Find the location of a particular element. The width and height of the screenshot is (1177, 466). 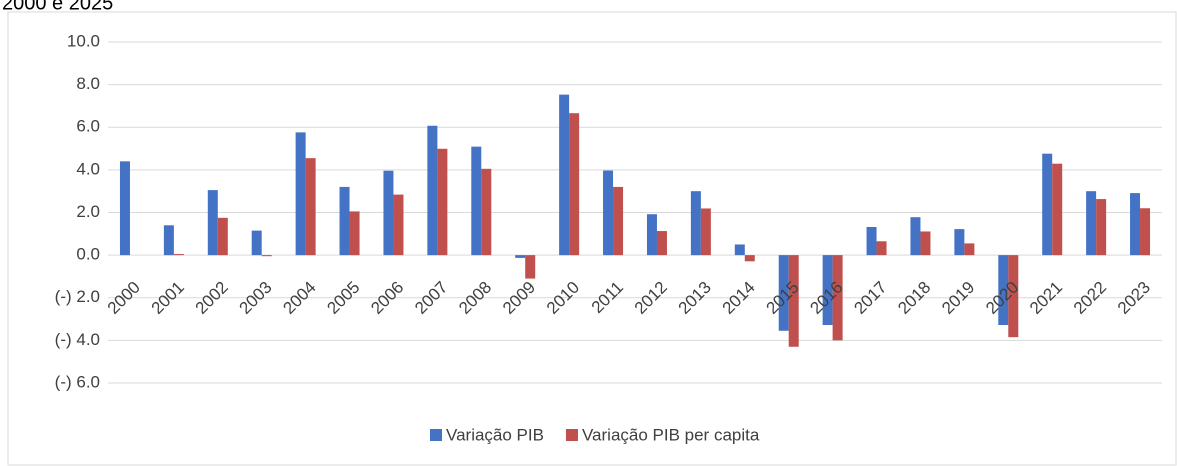

y-tick-label: 6.0 is located at coordinates (88, 126).